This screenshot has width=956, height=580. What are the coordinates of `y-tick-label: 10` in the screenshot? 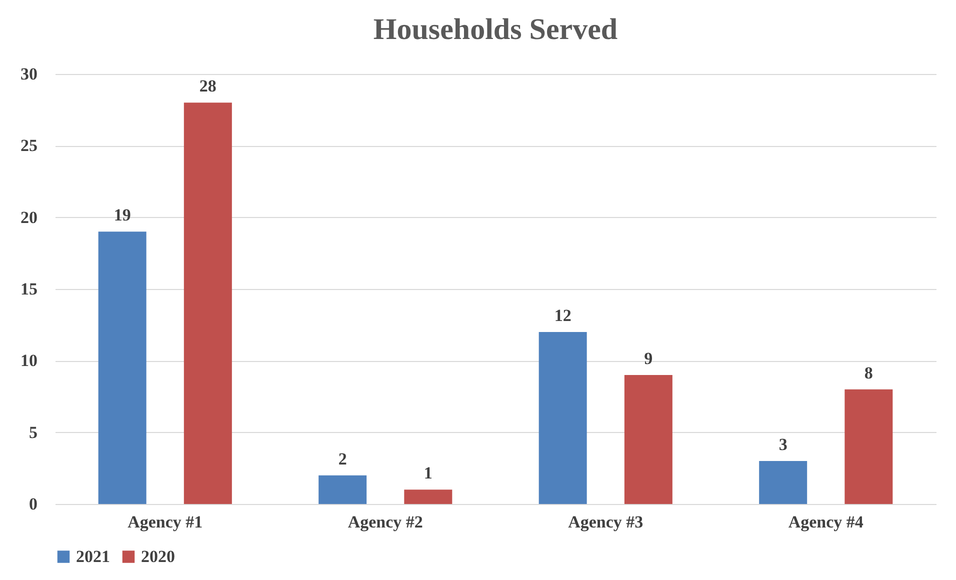 It's located at (29, 360).